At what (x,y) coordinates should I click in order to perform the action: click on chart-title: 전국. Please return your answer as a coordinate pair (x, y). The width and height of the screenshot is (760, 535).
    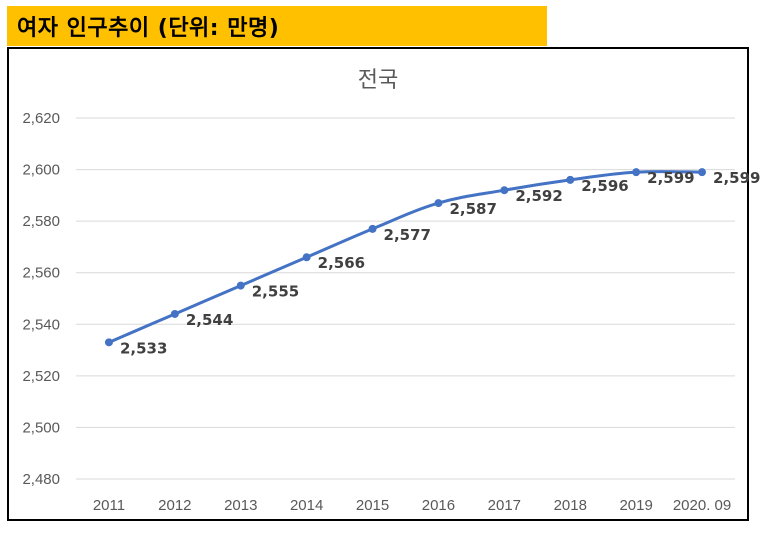
    Looking at the image, I should click on (378, 80).